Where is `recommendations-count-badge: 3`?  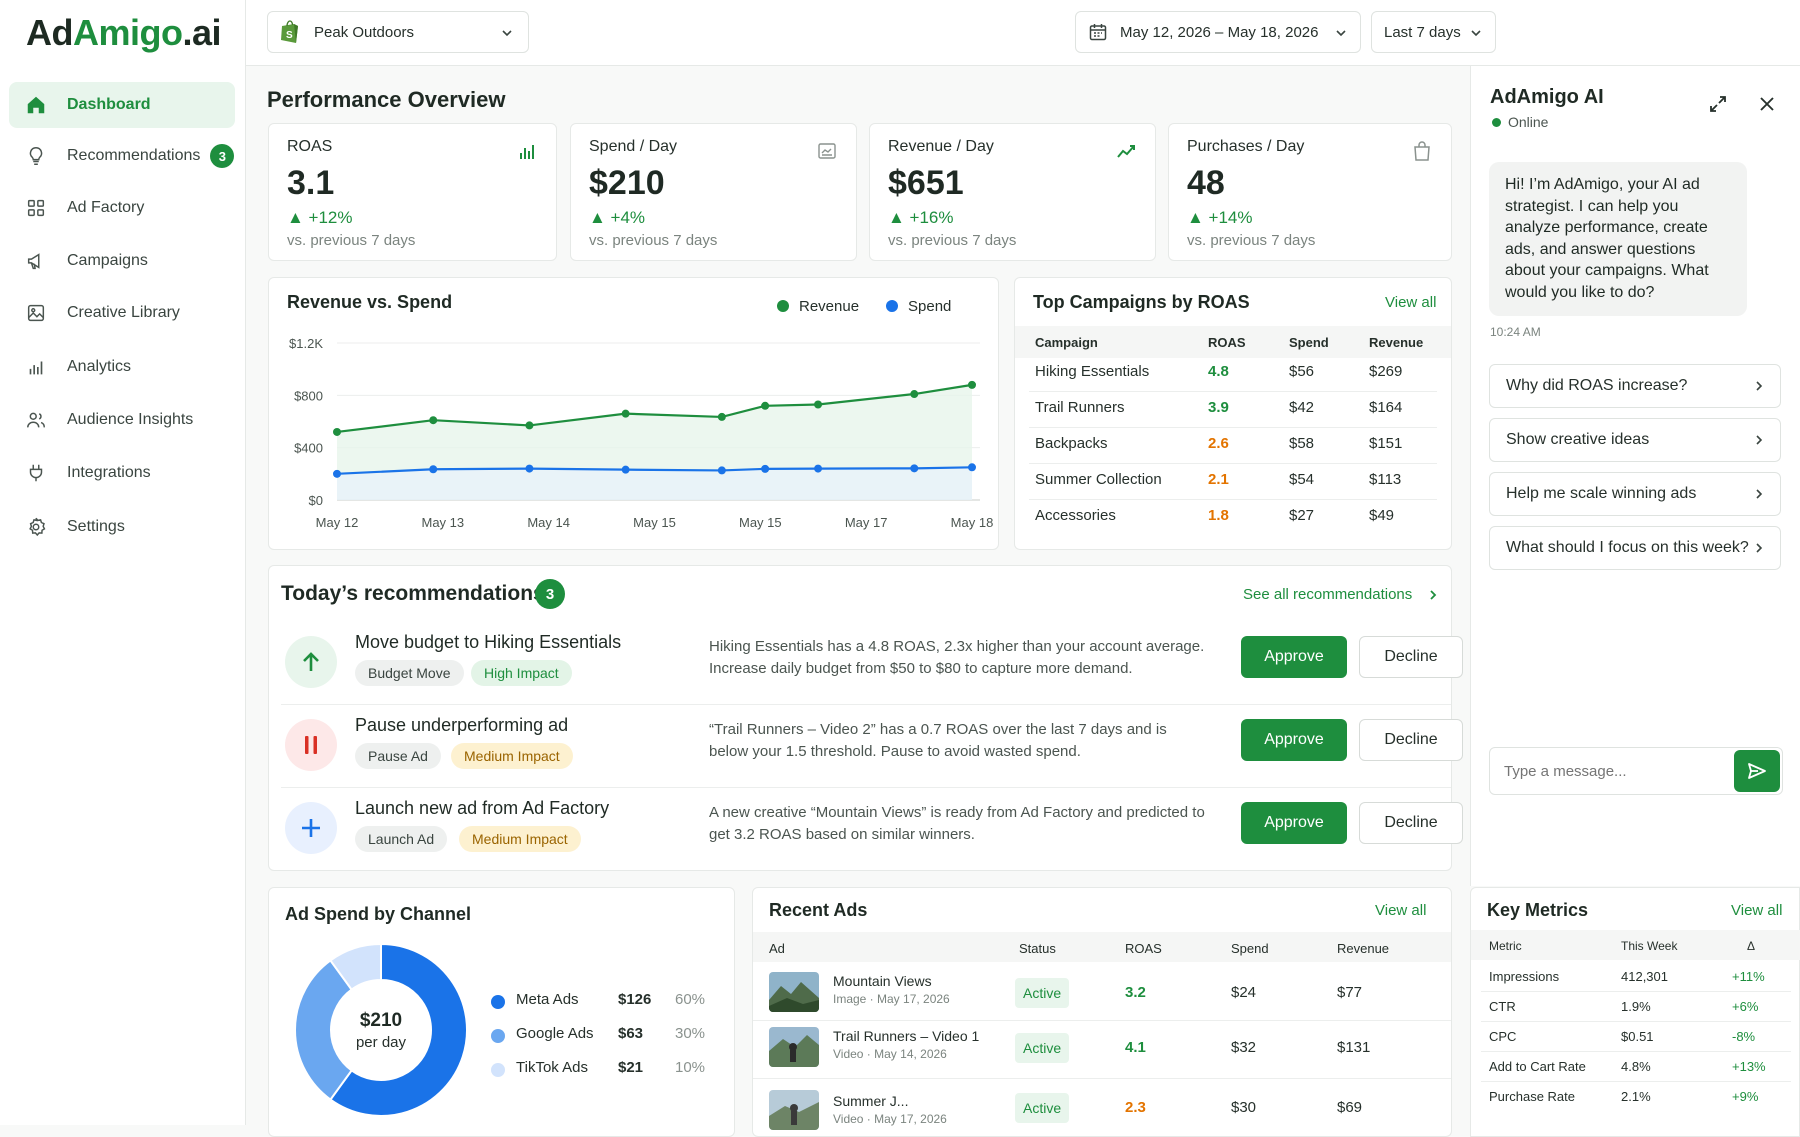 recommendations-count-badge: 3 is located at coordinates (222, 156).